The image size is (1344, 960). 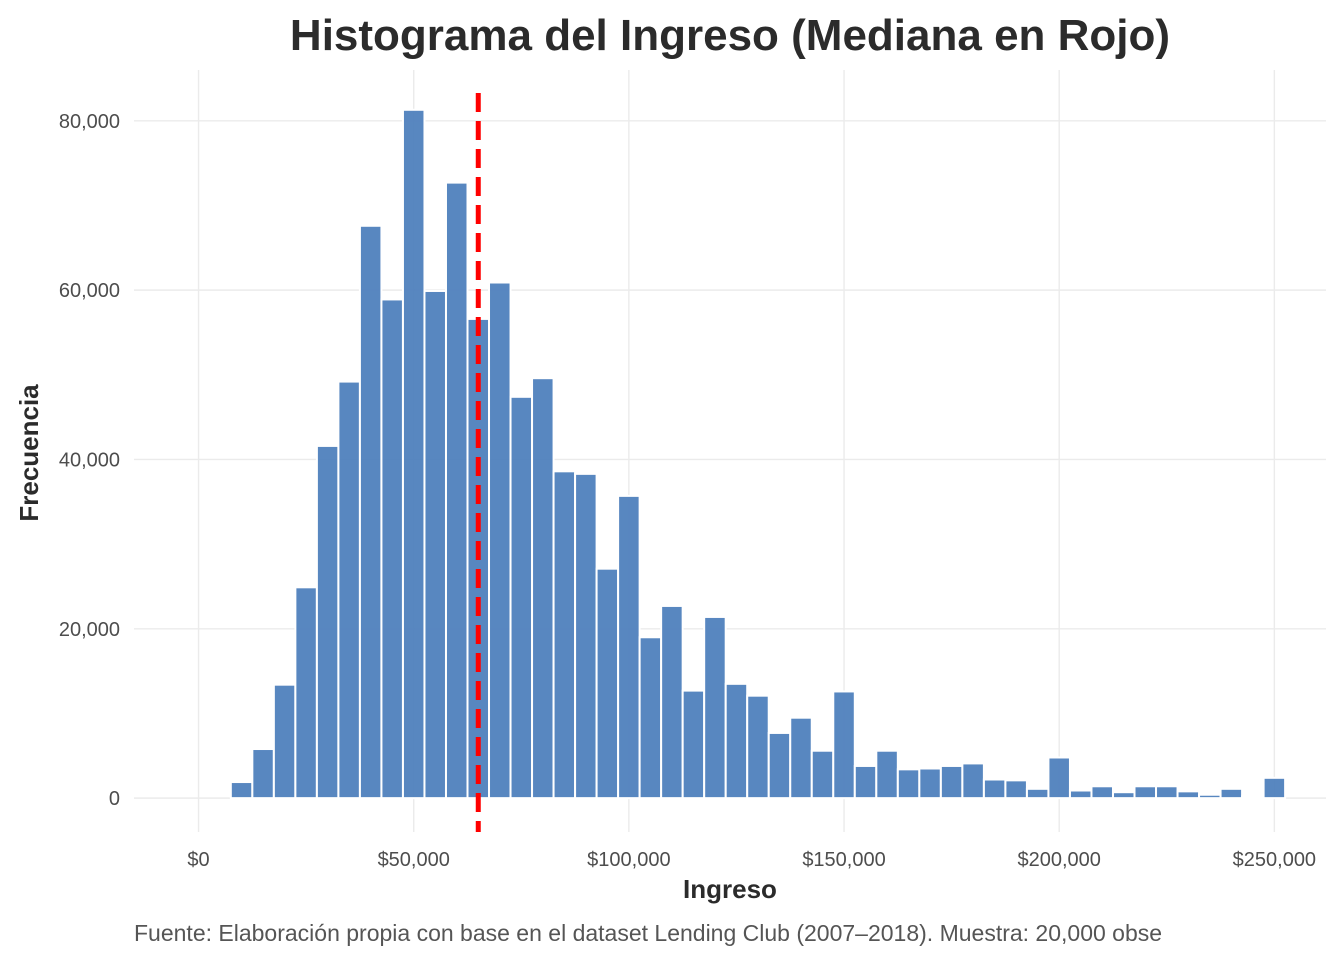 I want to click on x-axis-title: Ingreso, so click(x=730, y=889).